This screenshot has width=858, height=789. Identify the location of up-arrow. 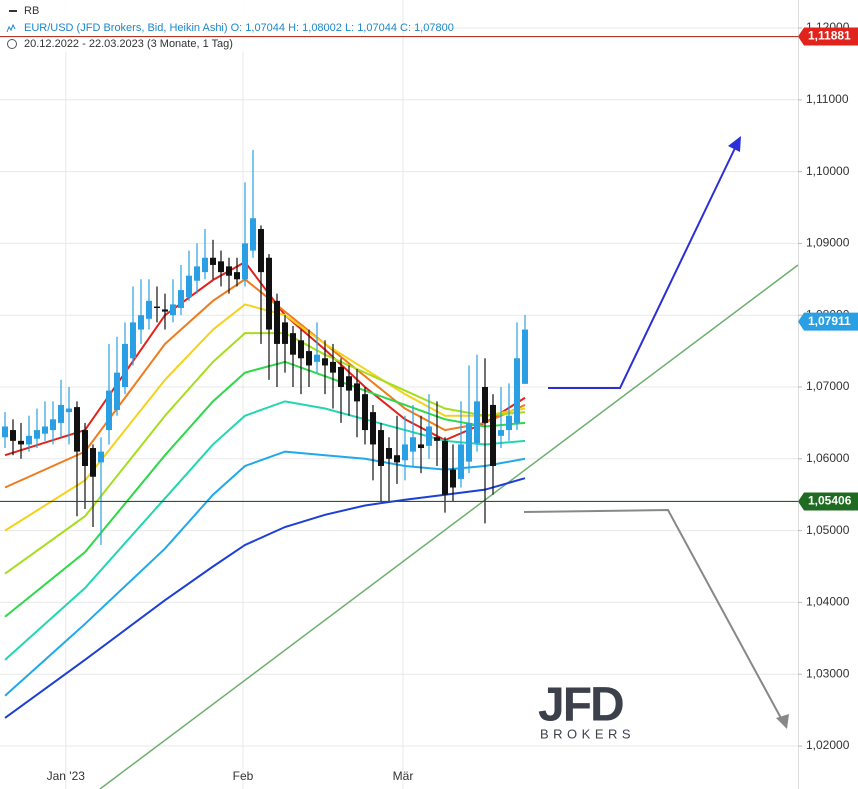
(642, 267).